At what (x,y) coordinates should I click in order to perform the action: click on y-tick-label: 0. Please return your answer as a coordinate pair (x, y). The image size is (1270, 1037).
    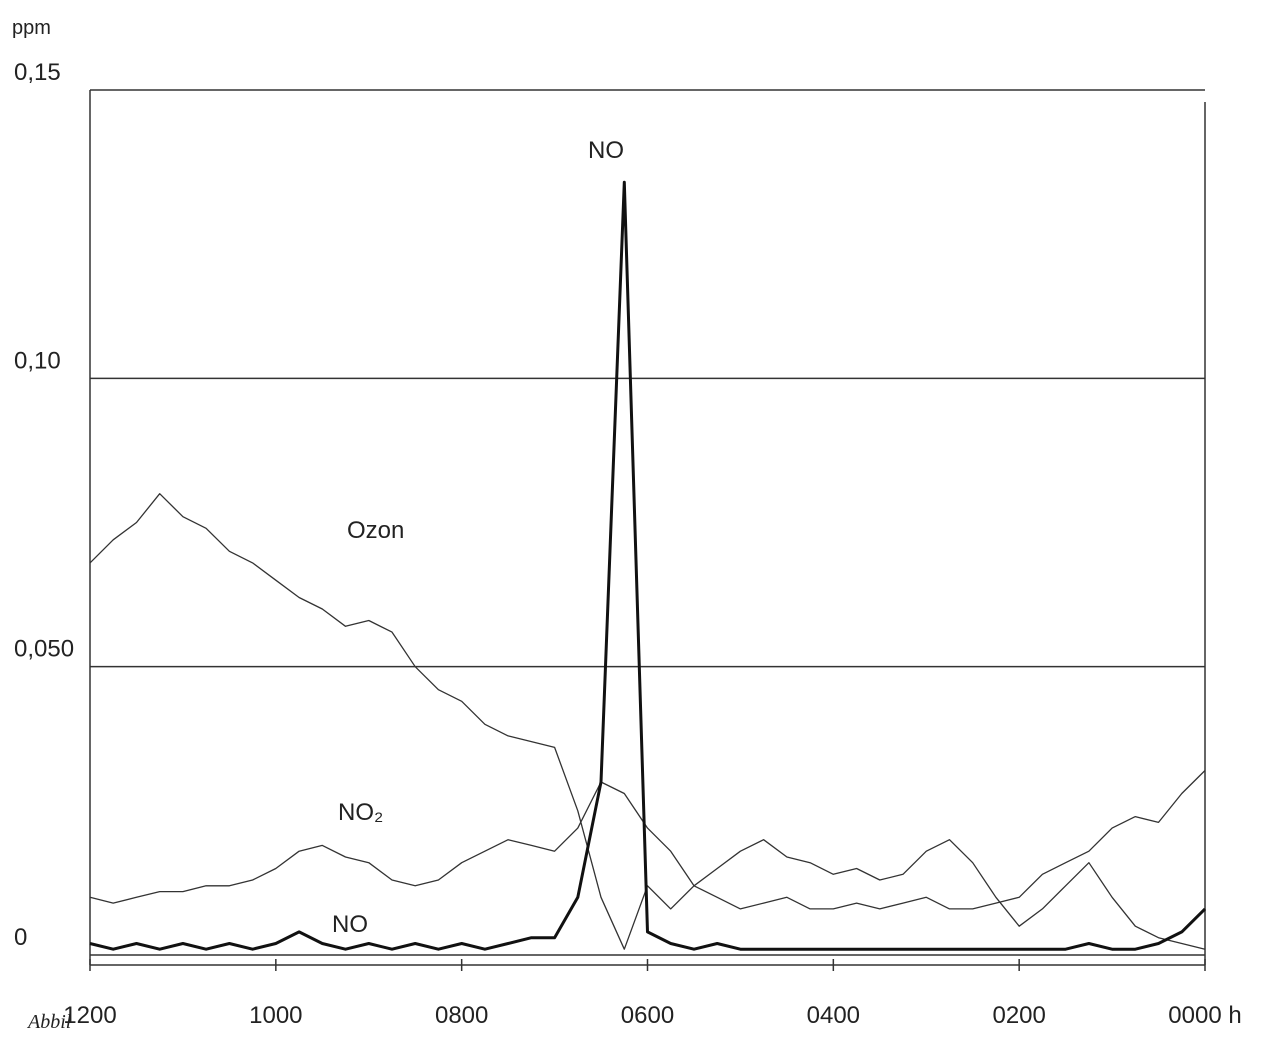
    Looking at the image, I should click on (20, 937).